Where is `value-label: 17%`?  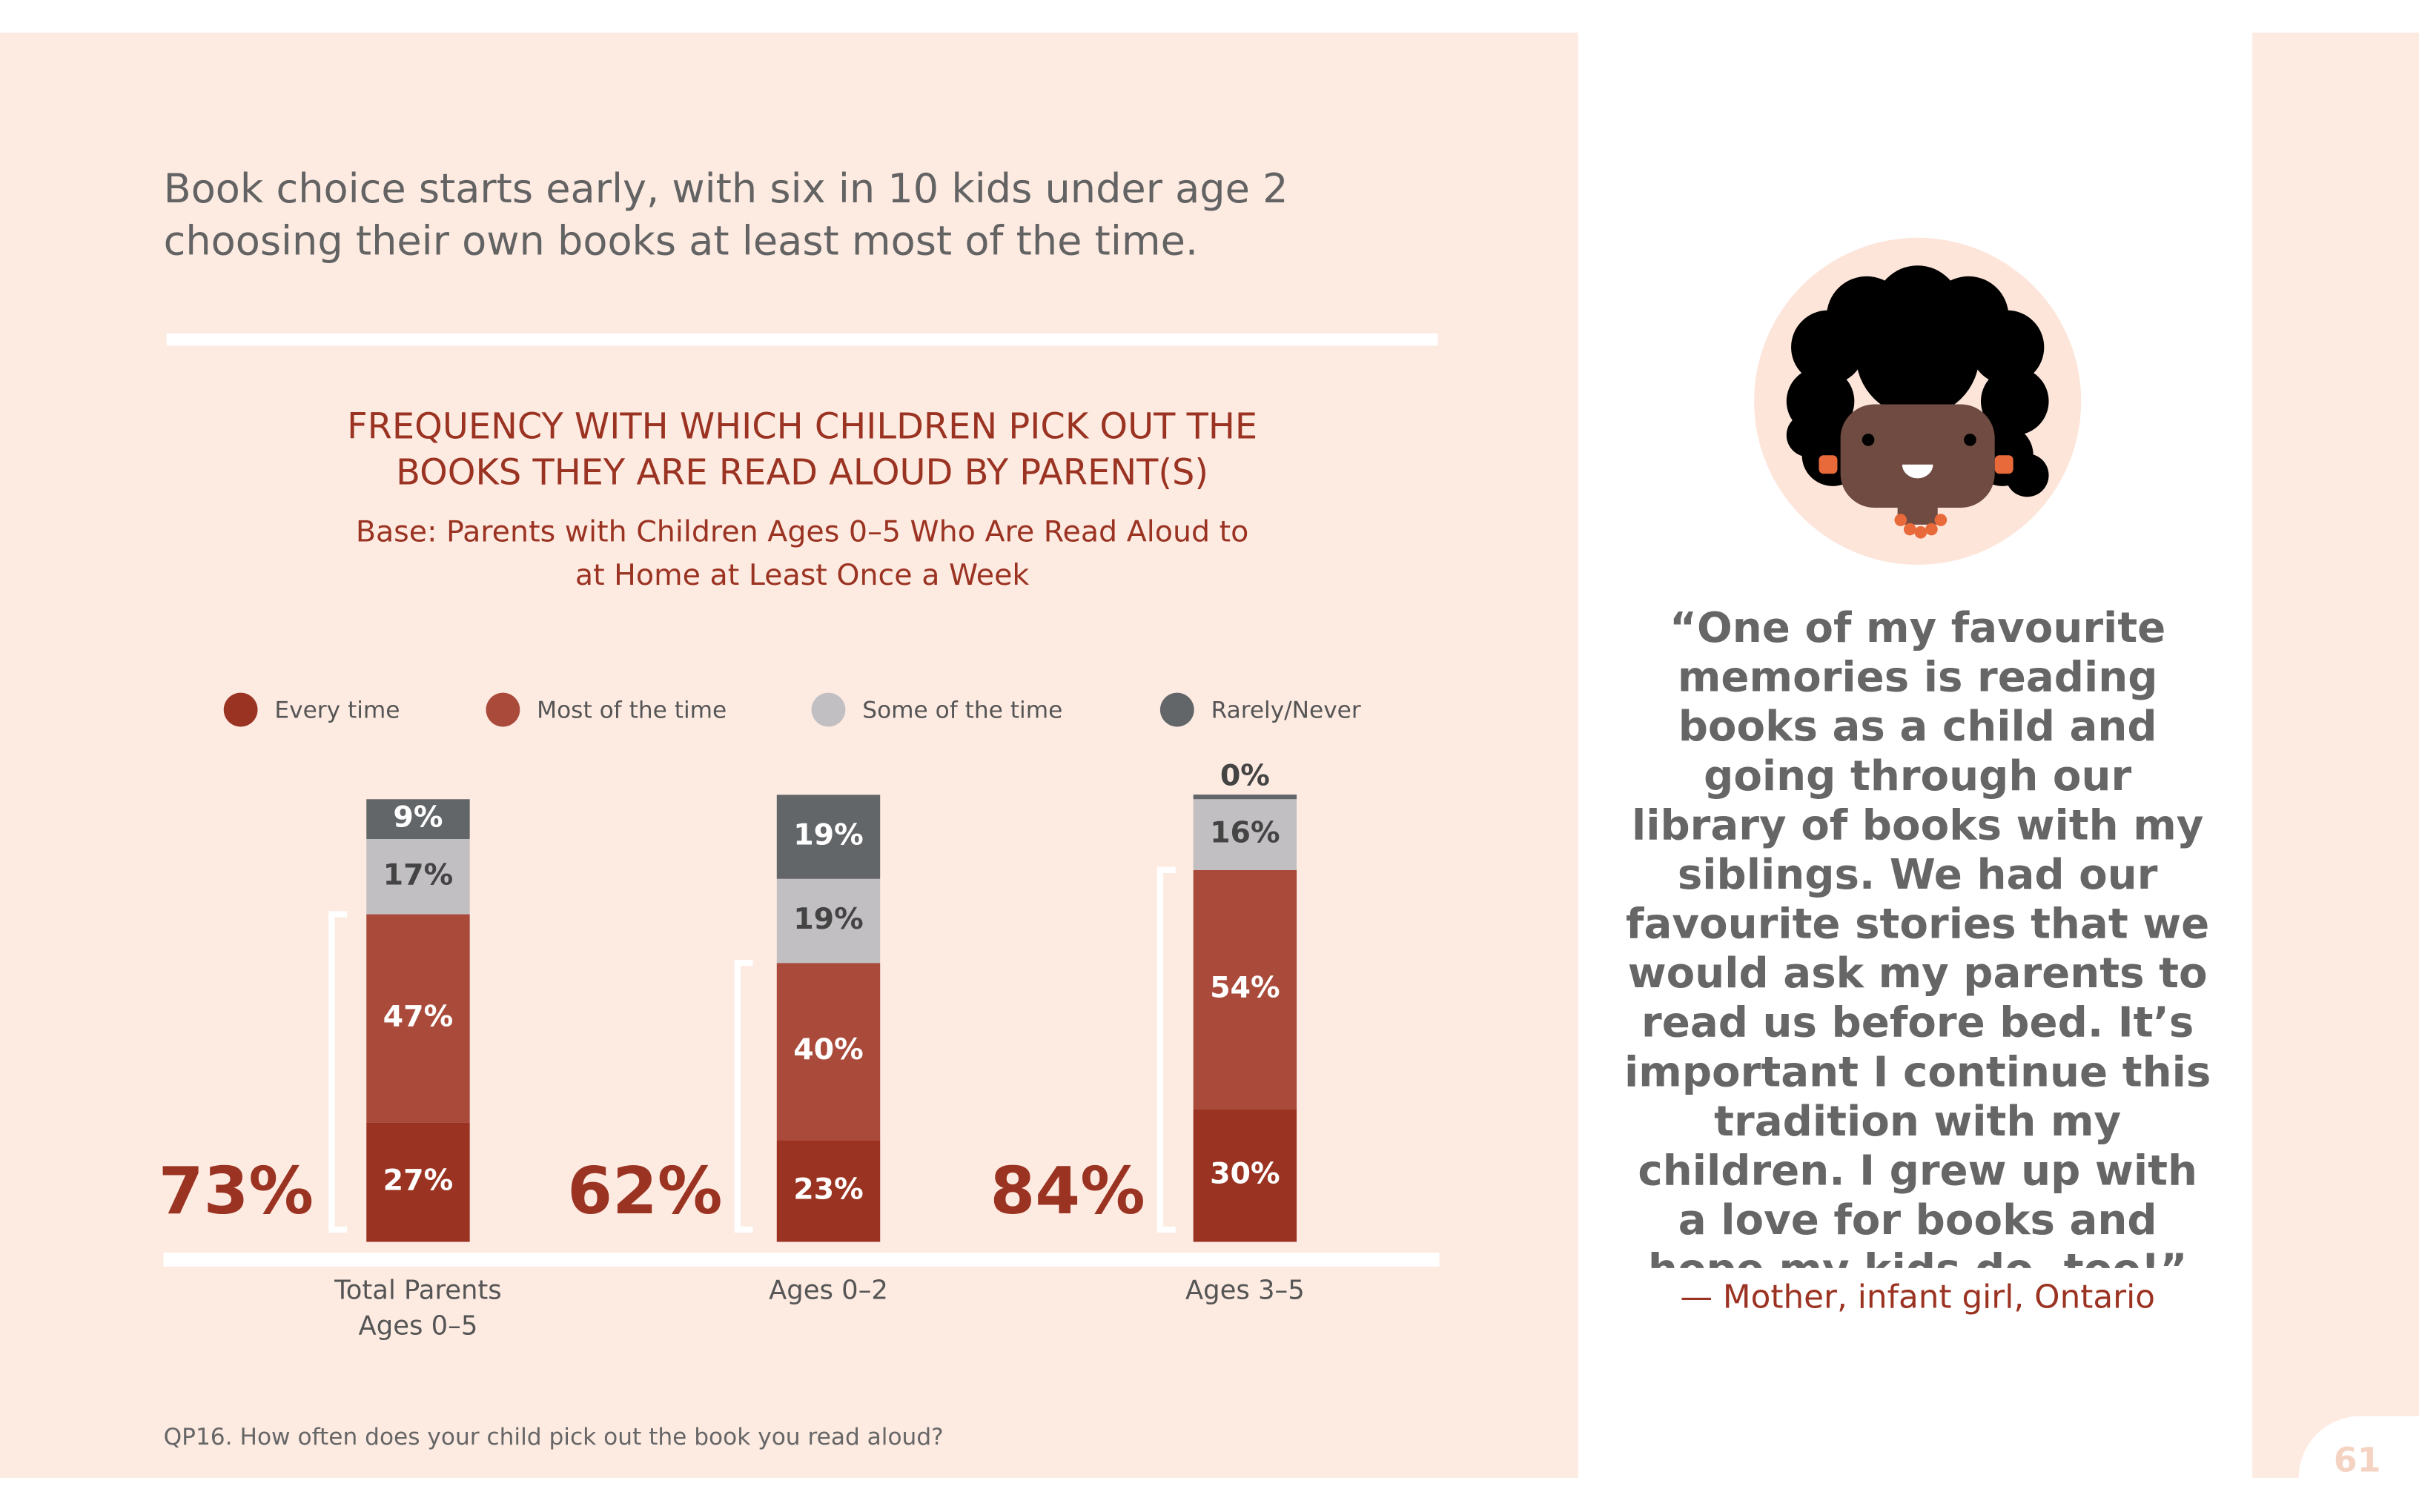 value-label: 17% is located at coordinates (418, 875).